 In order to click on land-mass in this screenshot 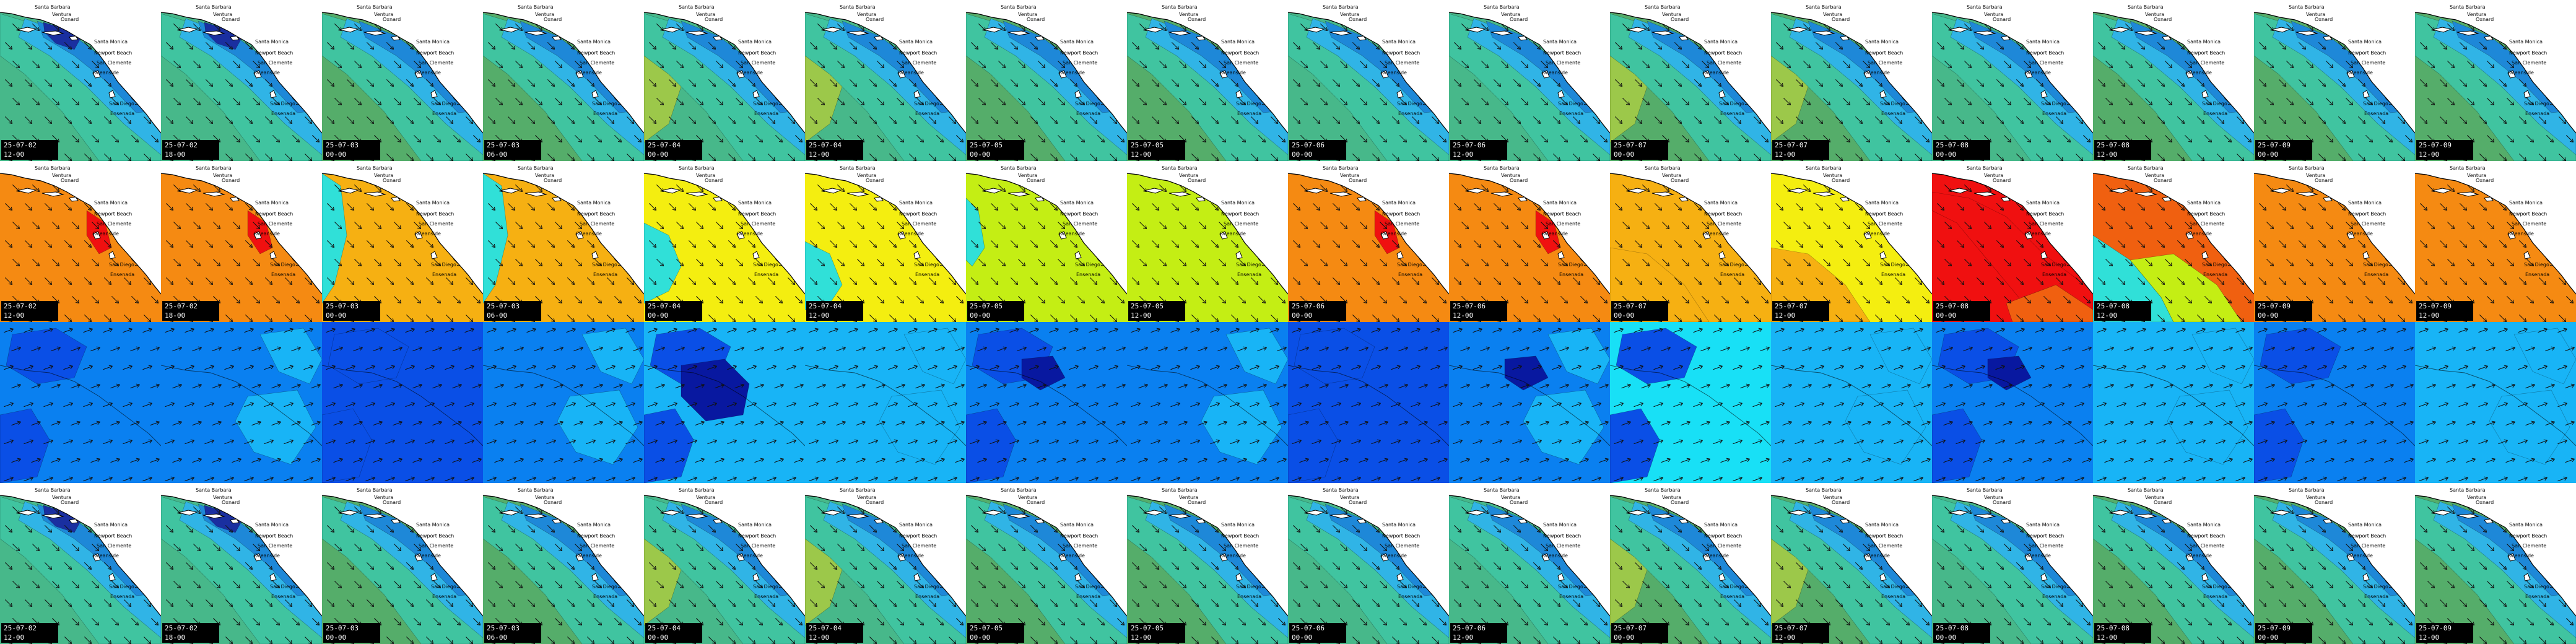, I will do `click(1690, 227)`.